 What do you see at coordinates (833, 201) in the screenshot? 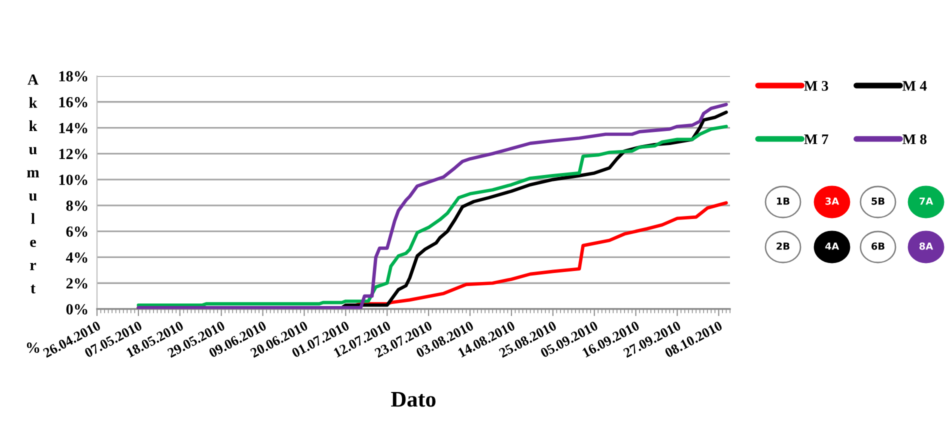
I see `text: 3A` at bounding box center [833, 201].